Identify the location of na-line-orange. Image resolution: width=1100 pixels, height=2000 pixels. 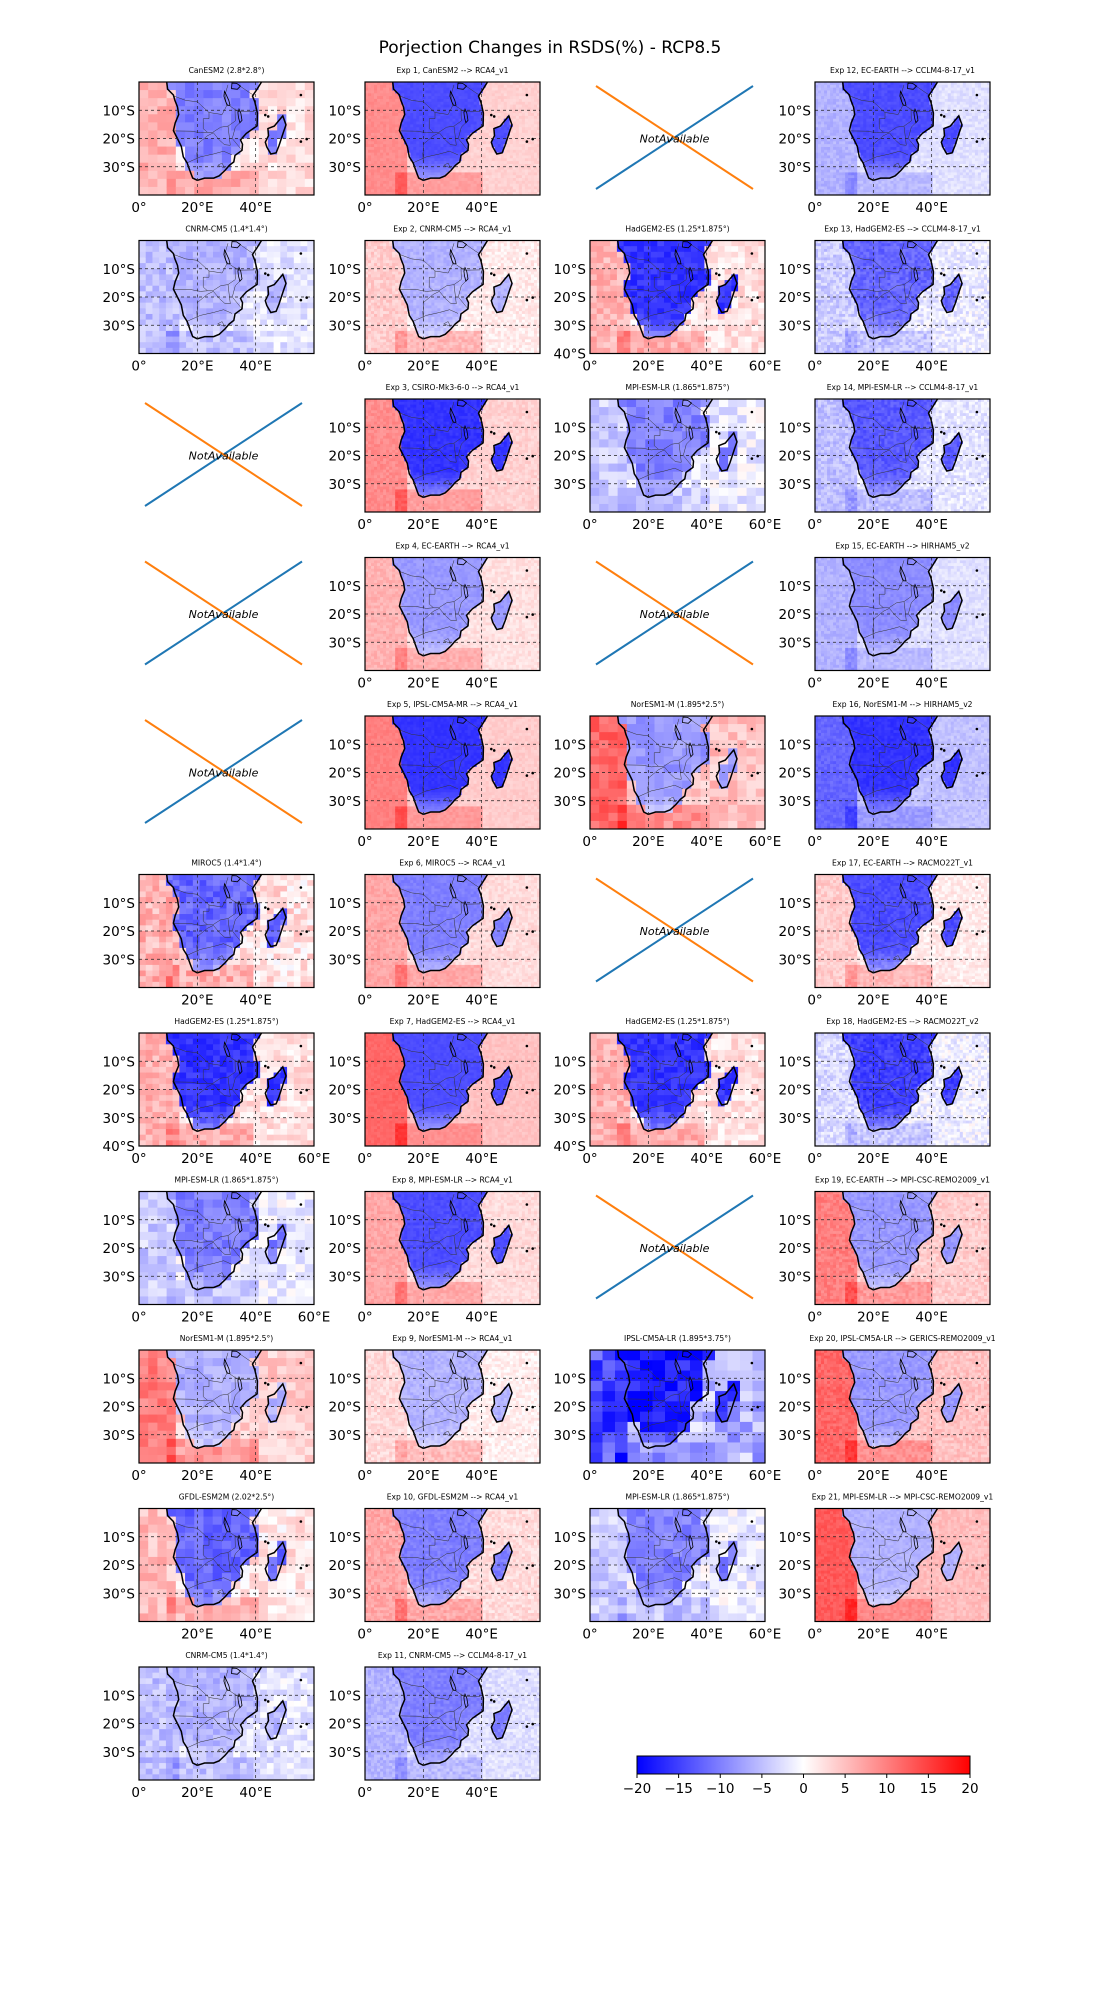
(674, 137).